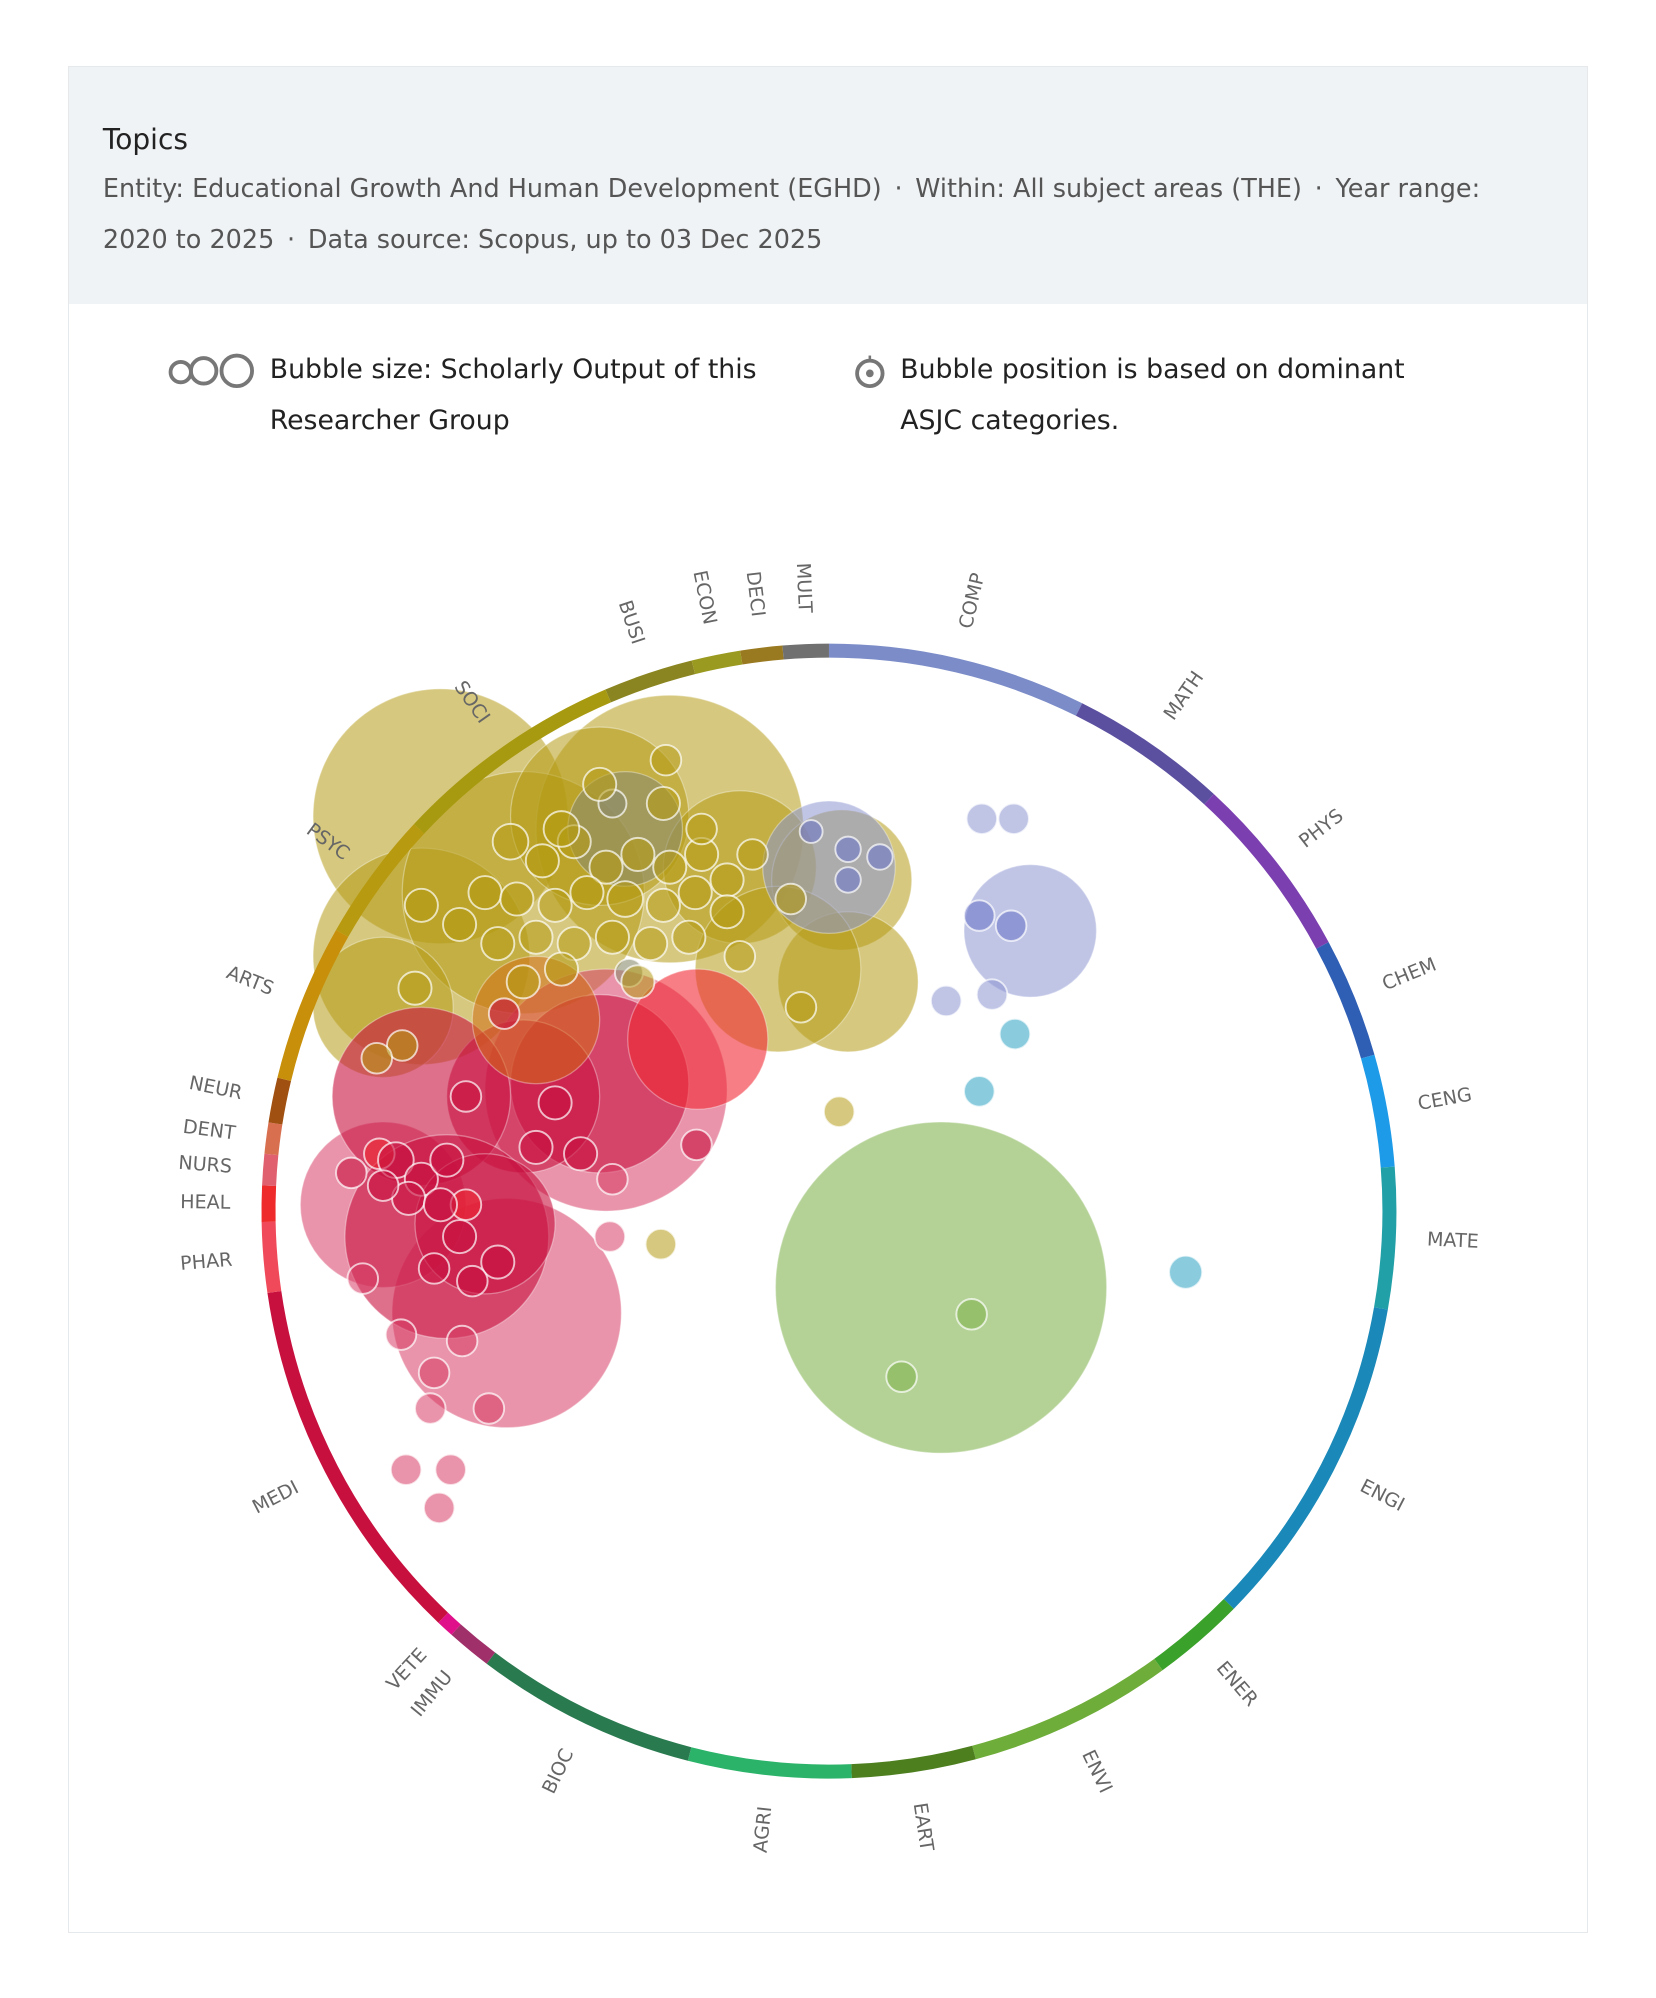 The image size is (1656, 1998). What do you see at coordinates (971, 601) in the screenshot?
I see `category-label: COMP` at bounding box center [971, 601].